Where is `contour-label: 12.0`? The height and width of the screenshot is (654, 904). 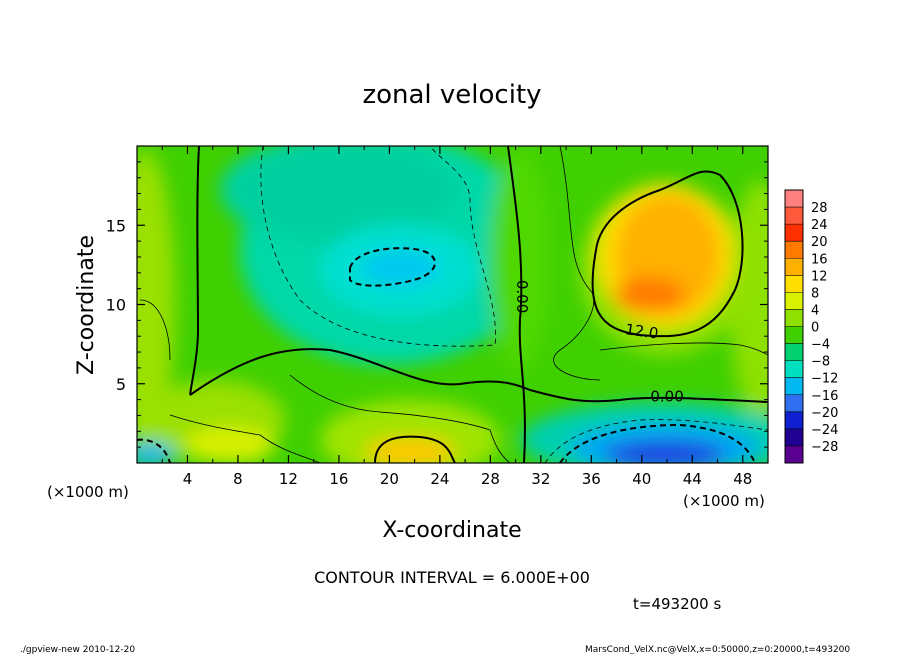
contour-label: 12.0 is located at coordinates (642, 331).